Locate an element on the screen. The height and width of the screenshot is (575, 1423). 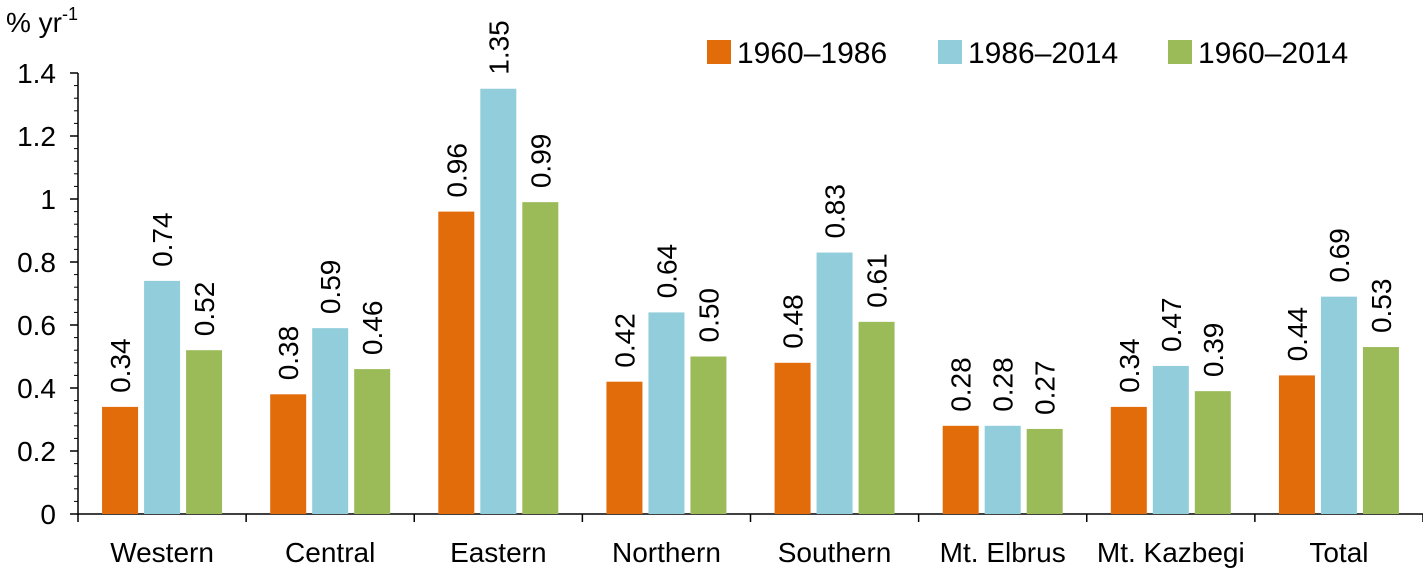
bar-value-label: 0.27 is located at coordinates (1045, 387).